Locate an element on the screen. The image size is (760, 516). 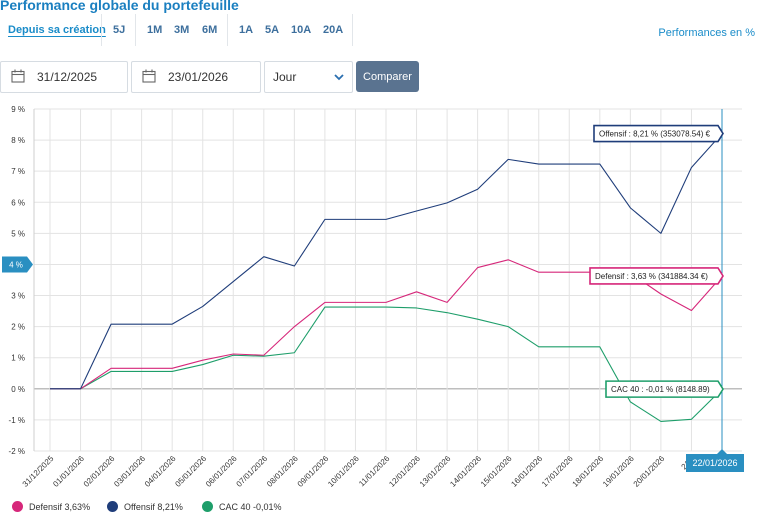
x-tick-label: 15/01/2026 is located at coordinates (496, 471).